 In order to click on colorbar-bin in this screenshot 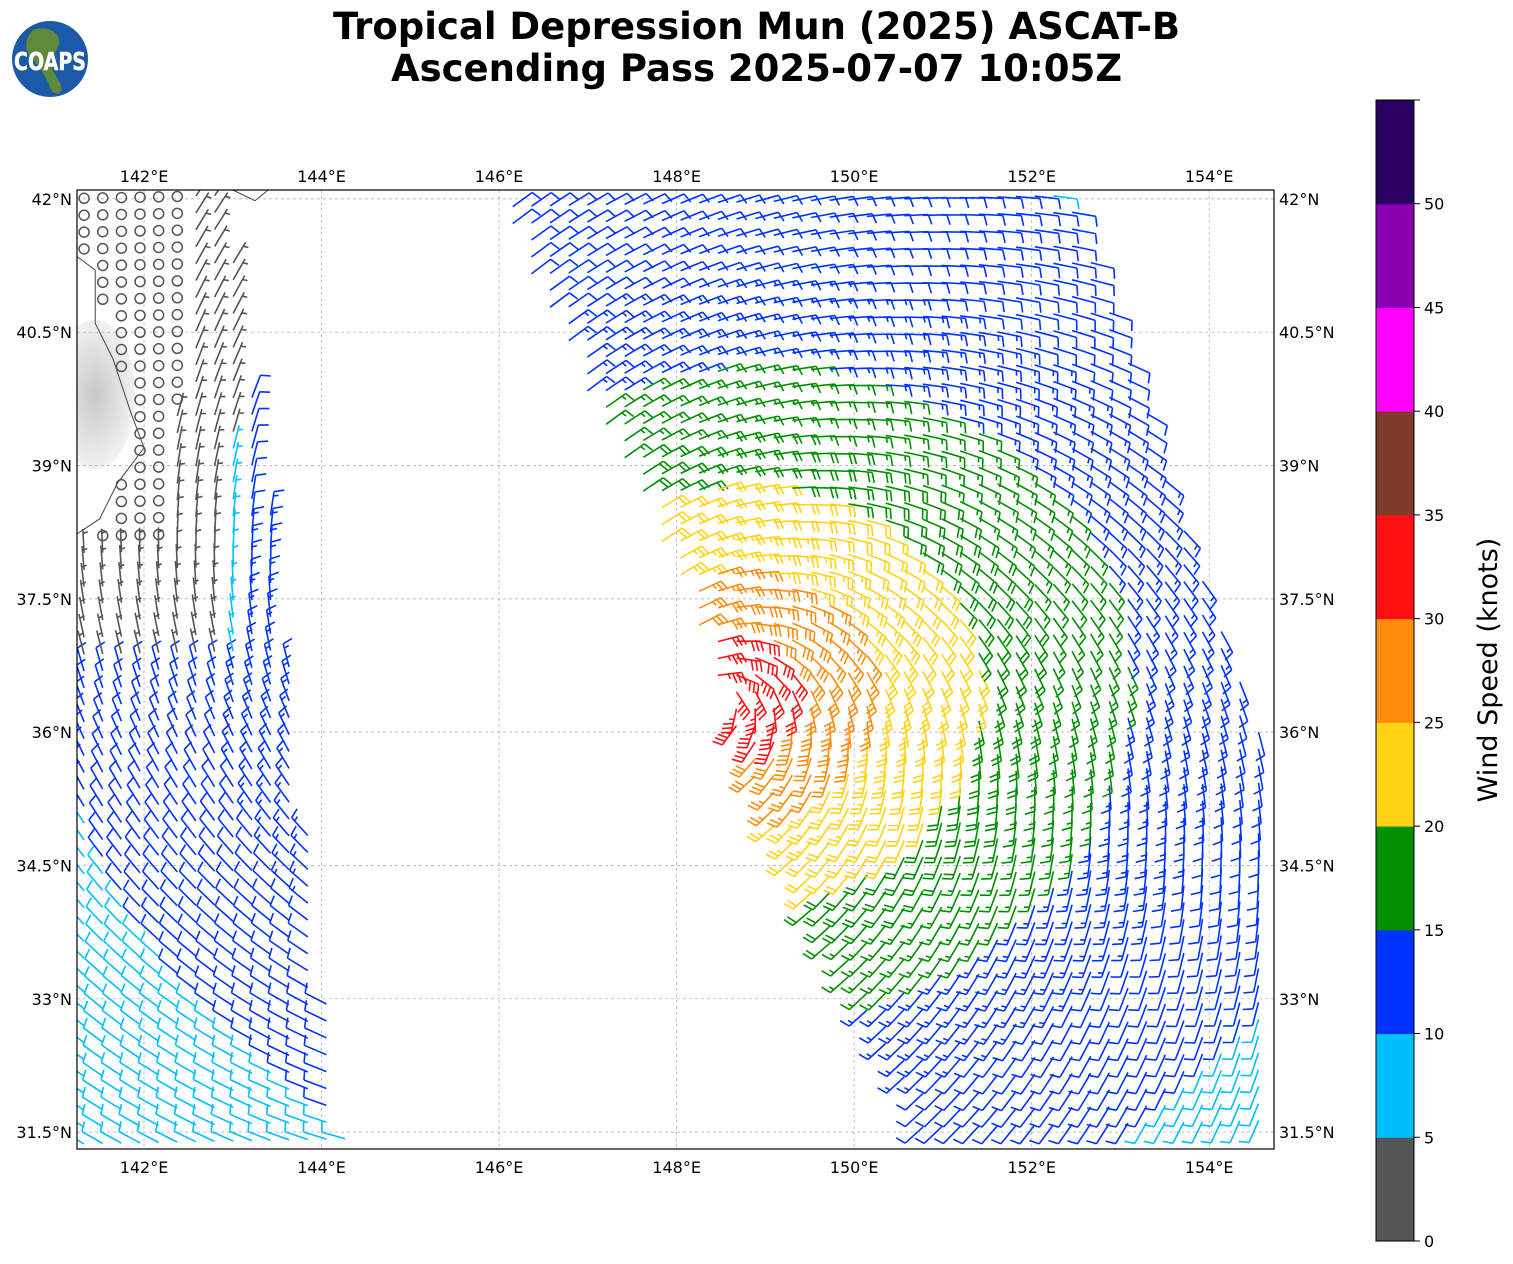, I will do `click(1395, 567)`.